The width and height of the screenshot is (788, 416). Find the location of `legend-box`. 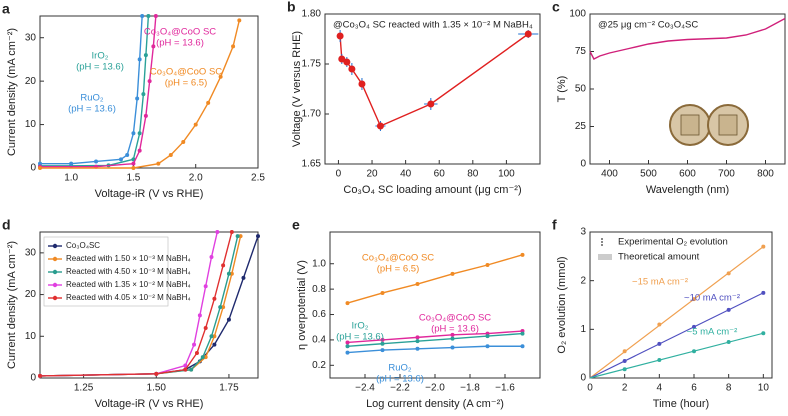

legend-box is located at coordinates (106, 271).